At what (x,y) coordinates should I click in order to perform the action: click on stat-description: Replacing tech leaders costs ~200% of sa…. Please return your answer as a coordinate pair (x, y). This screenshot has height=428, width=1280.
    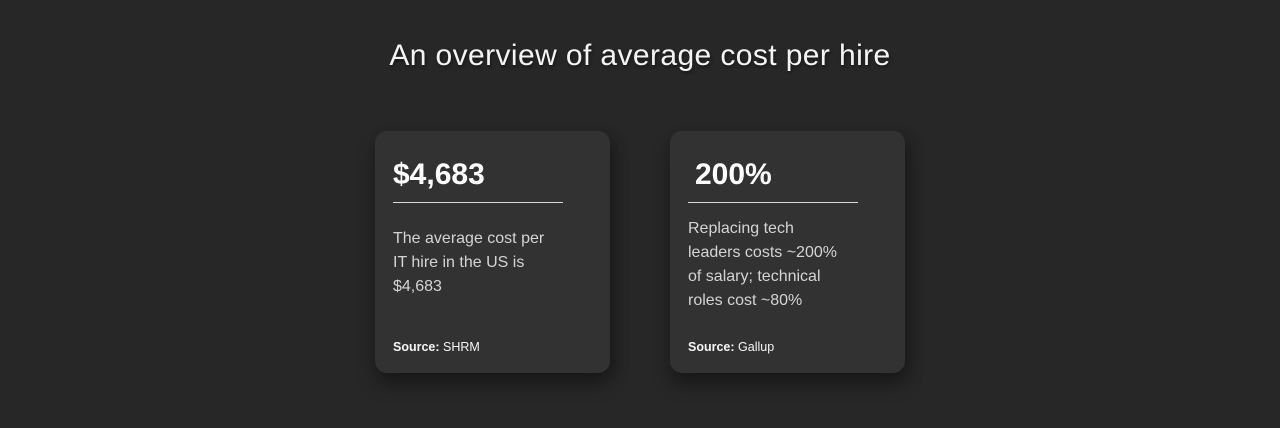
    Looking at the image, I should click on (762, 264).